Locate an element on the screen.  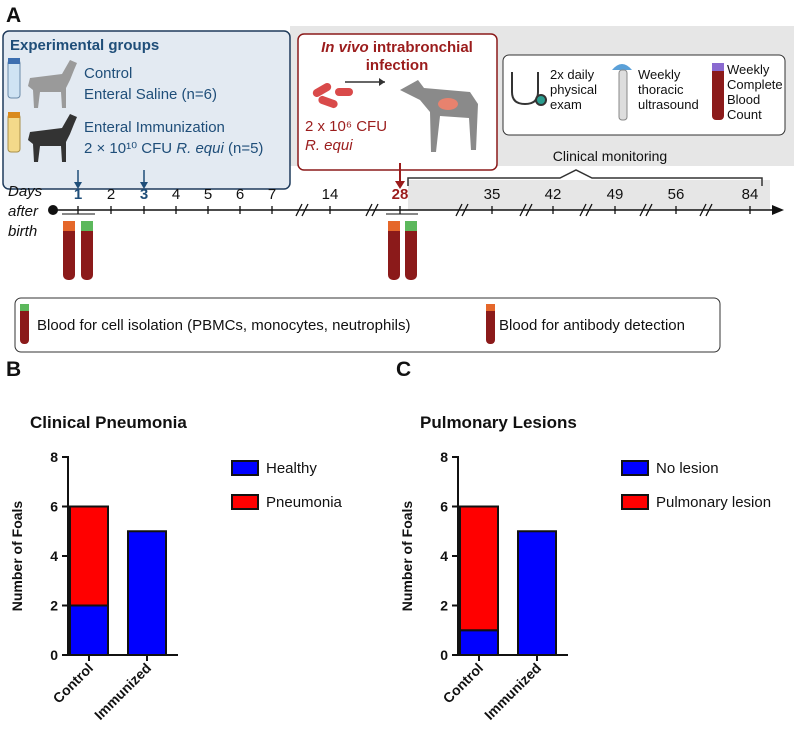
monitoring-text: 2x daily is located at coordinates (572, 74).